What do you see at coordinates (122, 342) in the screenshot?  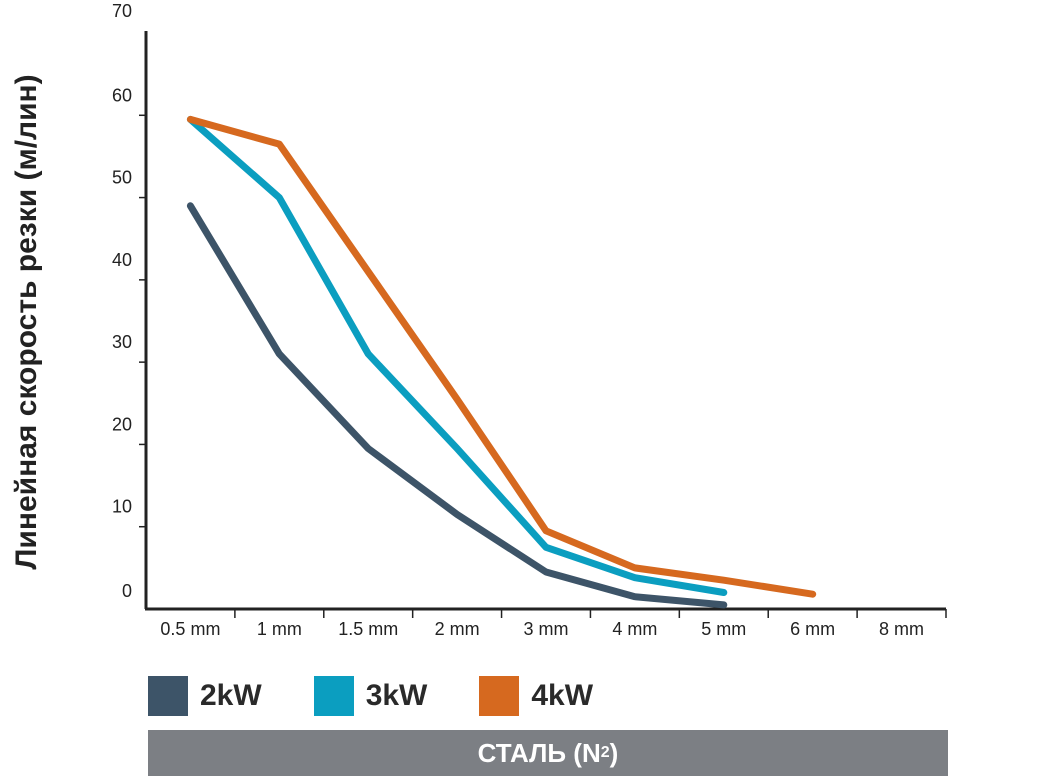 I see `y-tick-label: 30` at bounding box center [122, 342].